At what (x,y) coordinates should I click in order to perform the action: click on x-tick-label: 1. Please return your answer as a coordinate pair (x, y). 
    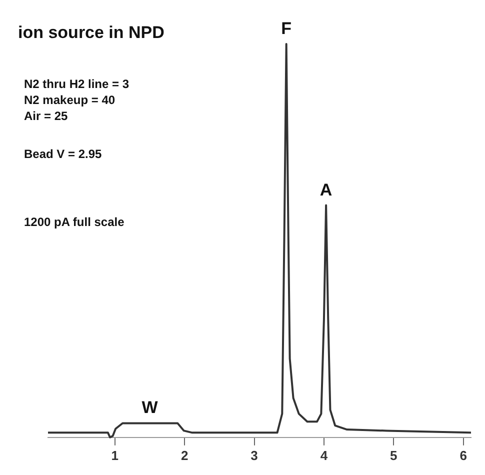
    Looking at the image, I should click on (115, 455).